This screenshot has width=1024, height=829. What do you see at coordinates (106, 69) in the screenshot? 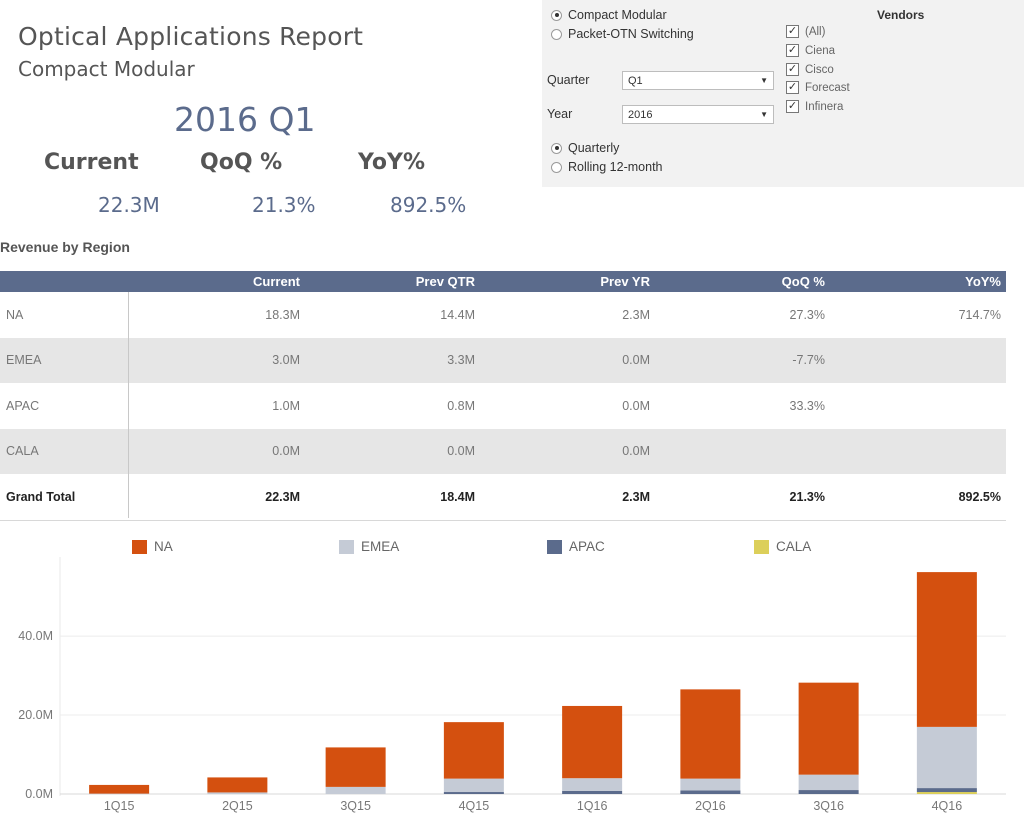
I see `report-subtitle: Compact Modular` at bounding box center [106, 69].